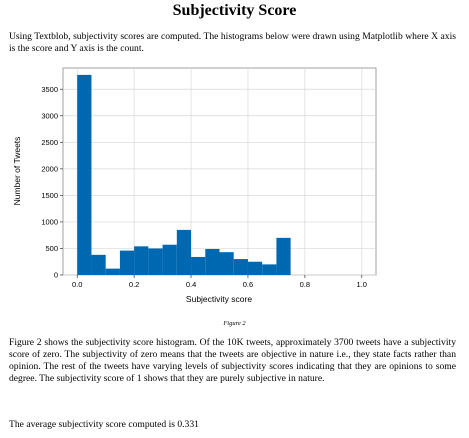  Describe the element at coordinates (17, 171) in the screenshot. I see `y-axis-label: Number of Tweets` at that location.